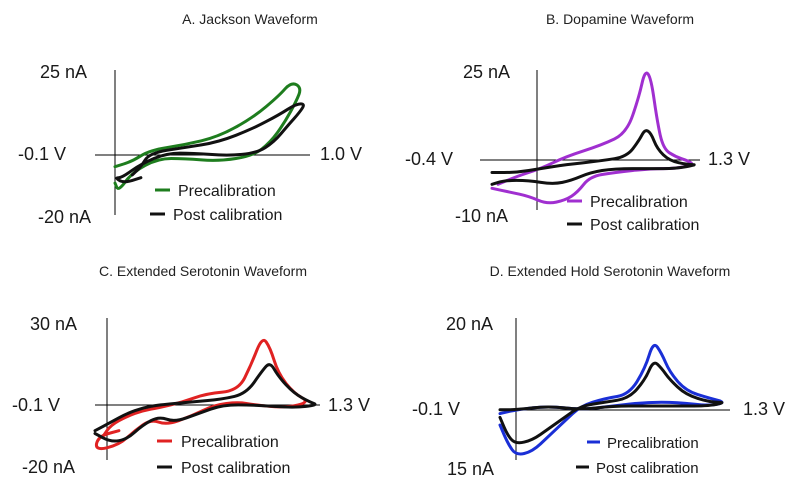  Describe the element at coordinates (230, 442) in the screenshot. I see `panel-c-legend-precalibration: Precalibration` at that location.